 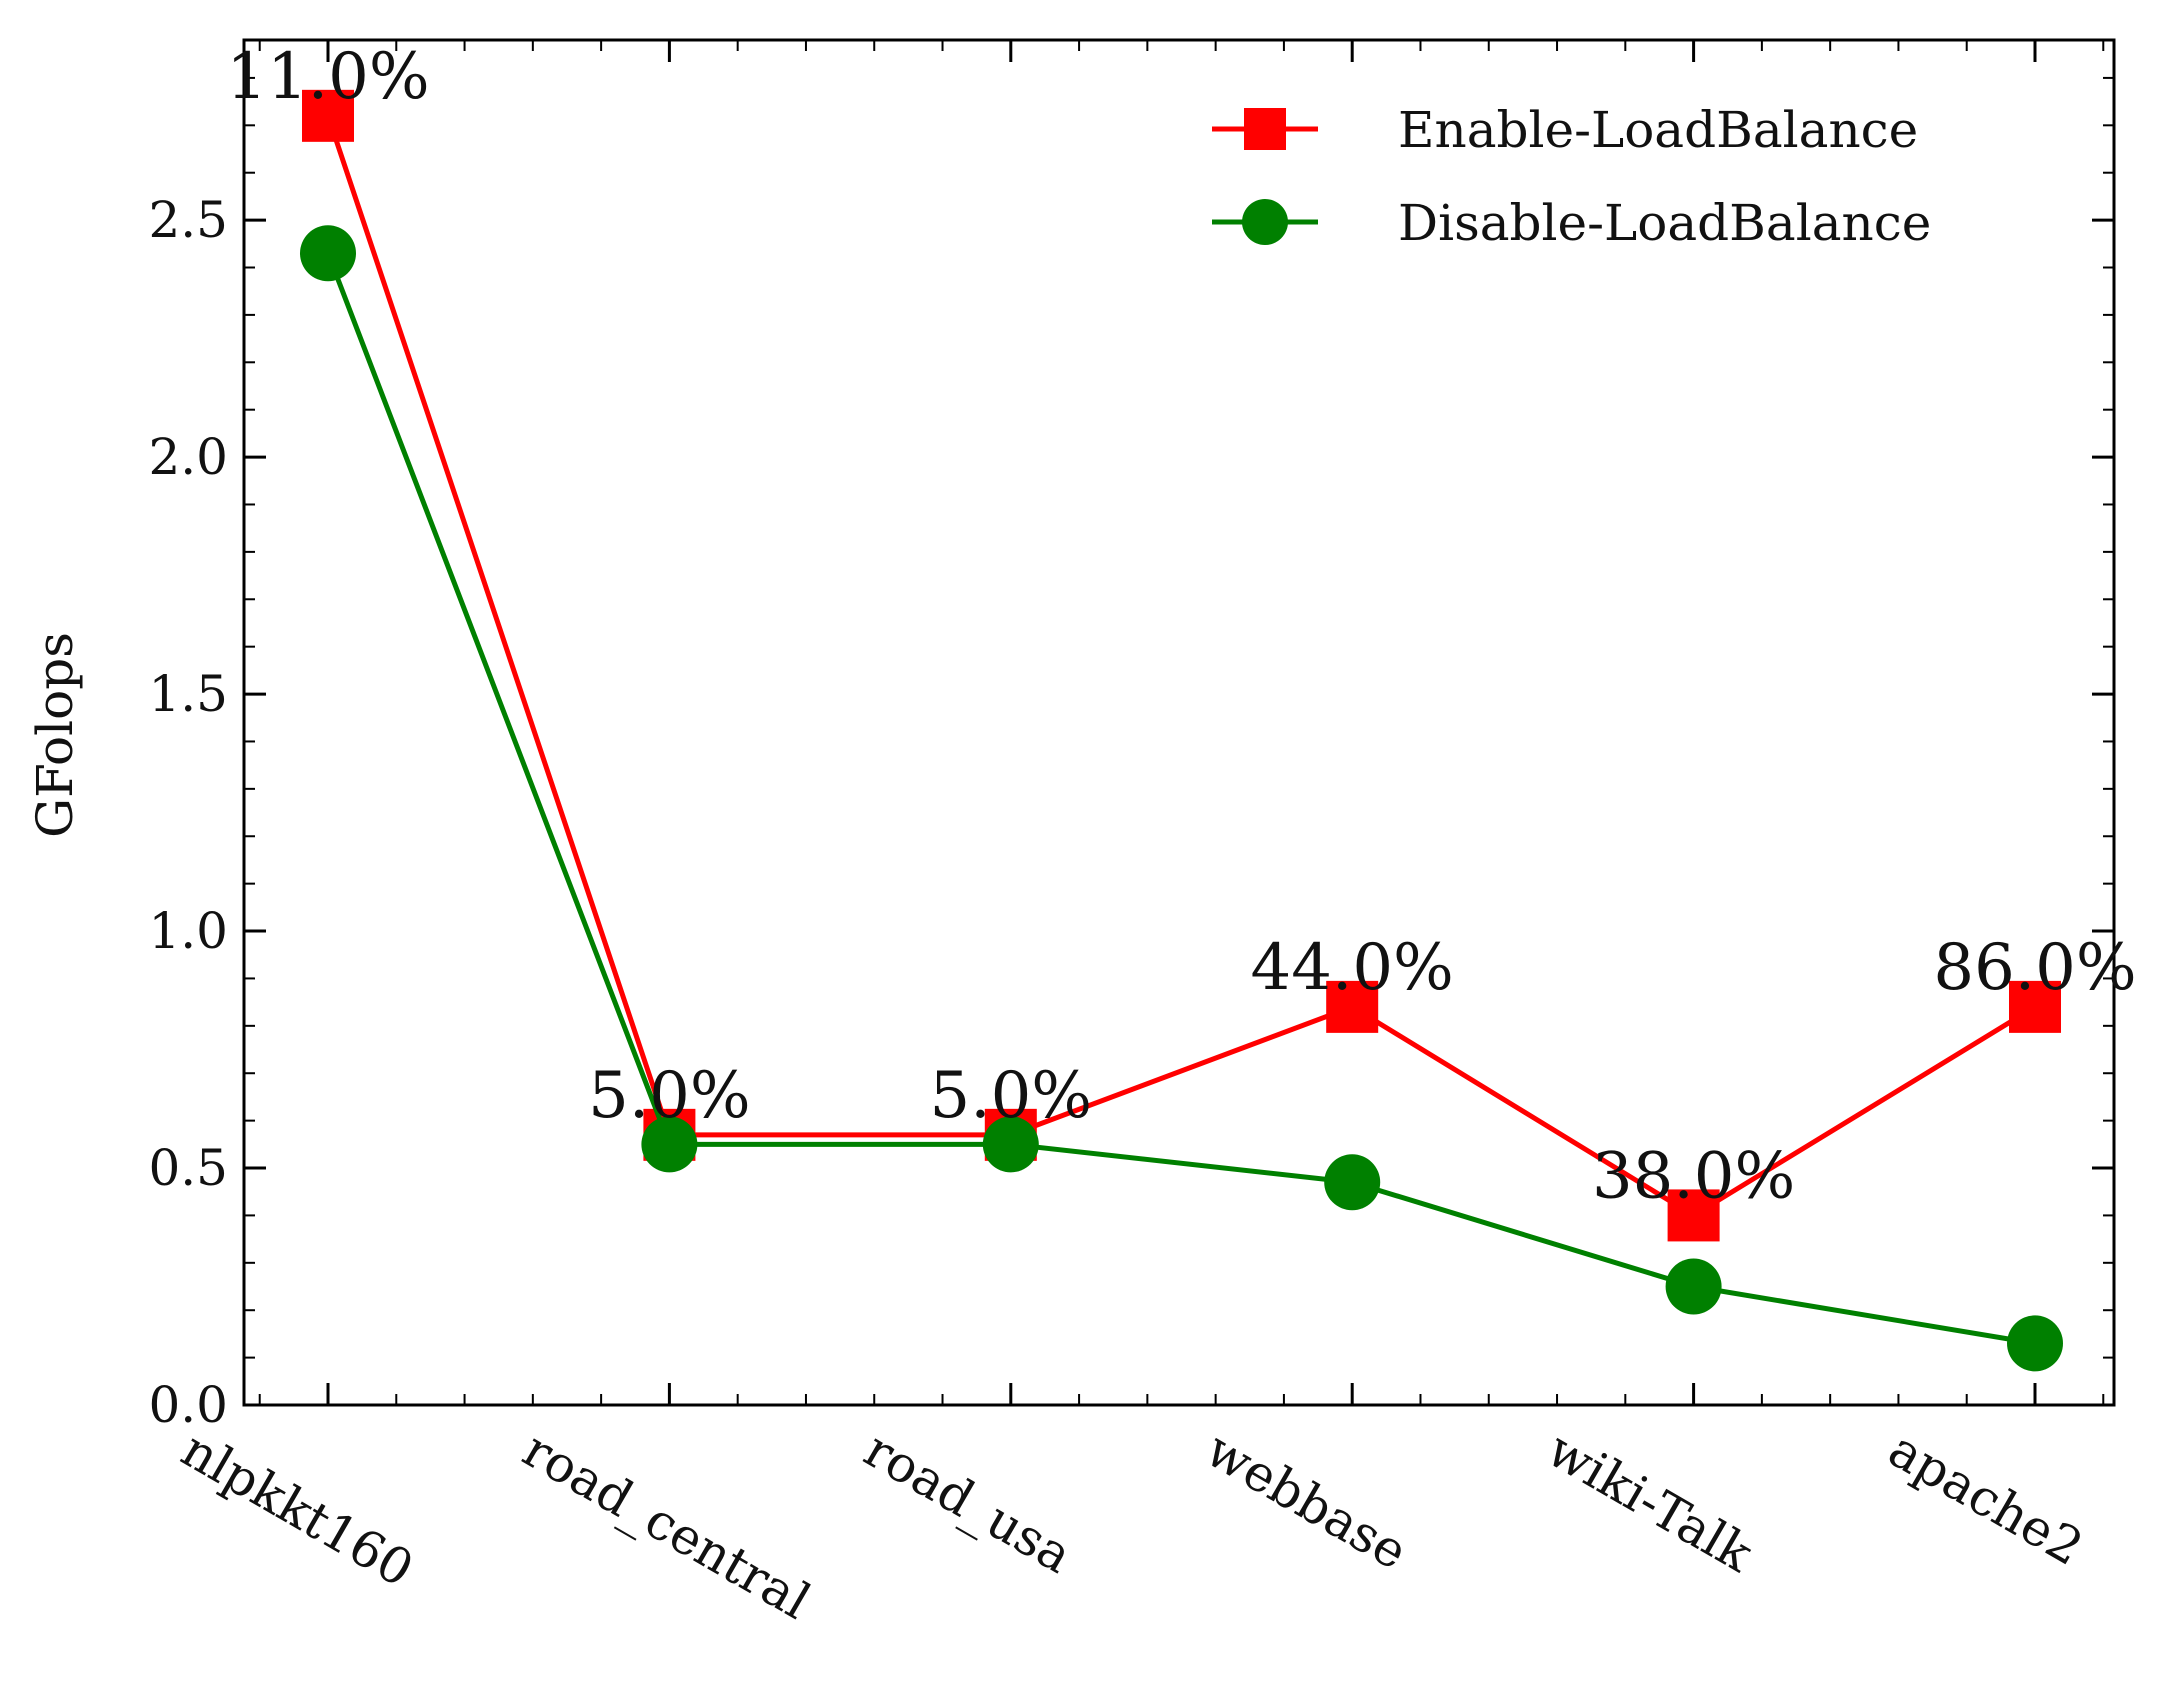 What do you see at coordinates (188, 694) in the screenshot?
I see `y-tick-label: 1.5` at bounding box center [188, 694].